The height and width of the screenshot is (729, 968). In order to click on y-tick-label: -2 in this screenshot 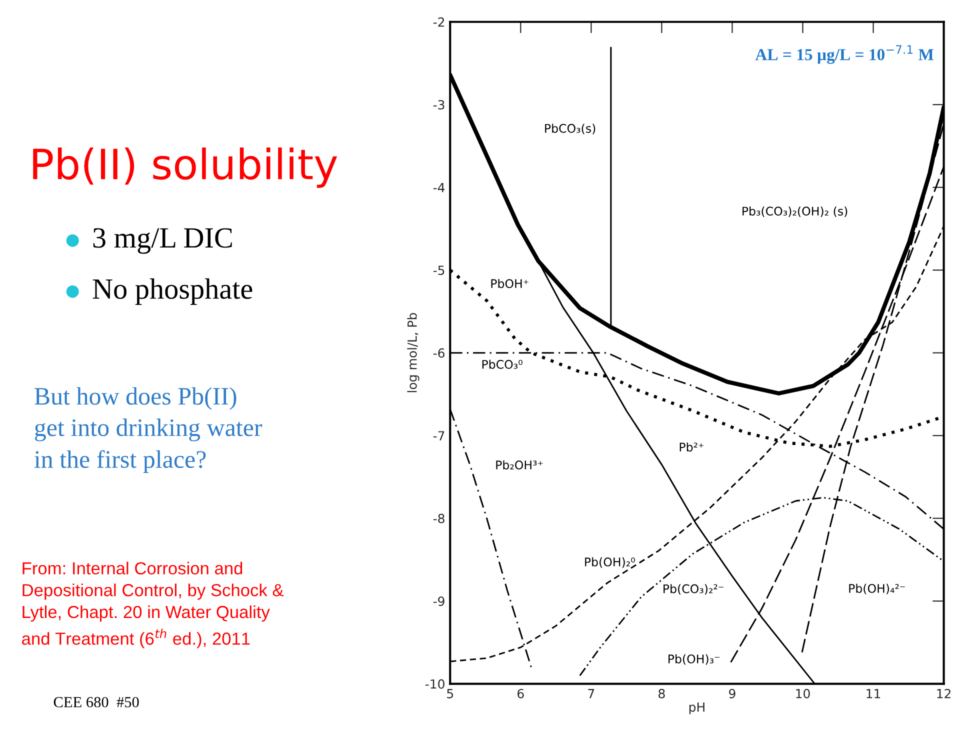, I will do `click(438, 22)`.